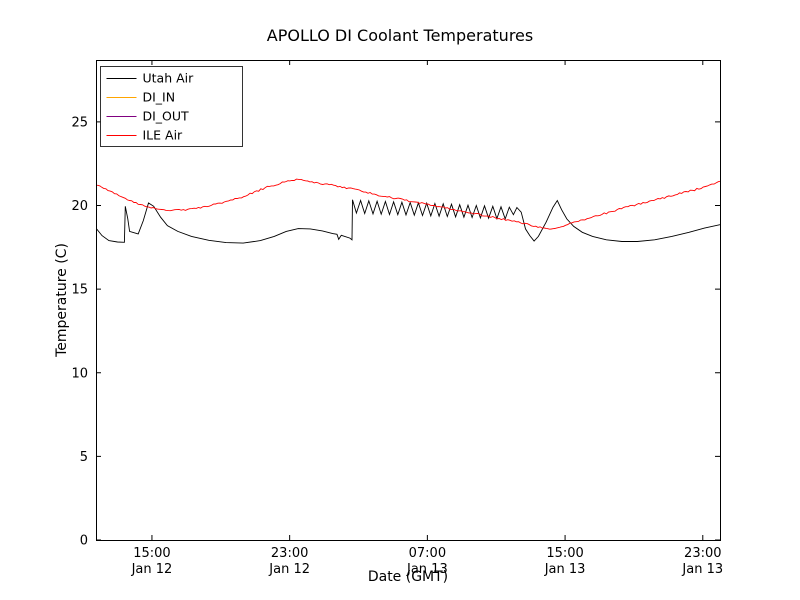 The image size is (800, 600). What do you see at coordinates (171, 106) in the screenshot?
I see `legend: Utah Air DI_IN DI_OUT ILE Air` at bounding box center [171, 106].